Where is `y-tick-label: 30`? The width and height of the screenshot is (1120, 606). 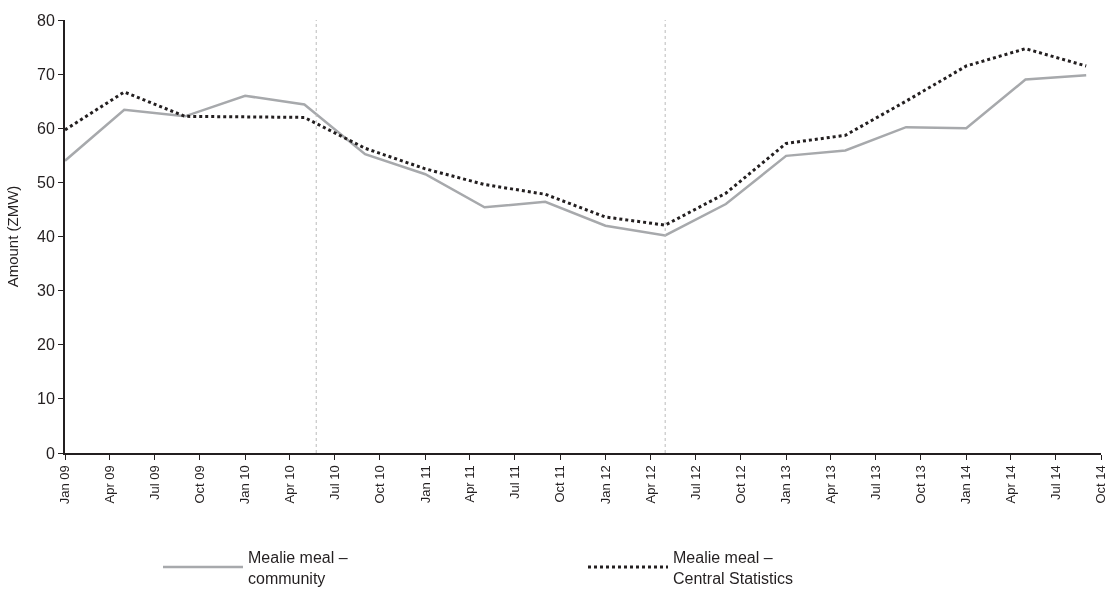 y-tick-label: 30 is located at coordinates (46, 291).